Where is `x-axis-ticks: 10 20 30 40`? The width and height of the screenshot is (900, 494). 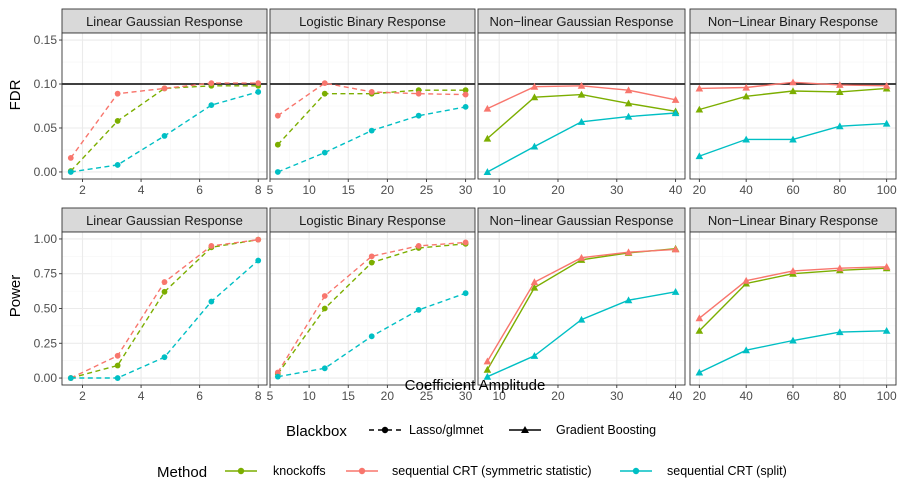
x-axis-ticks: 10 20 30 40 is located at coordinates (587, 188).